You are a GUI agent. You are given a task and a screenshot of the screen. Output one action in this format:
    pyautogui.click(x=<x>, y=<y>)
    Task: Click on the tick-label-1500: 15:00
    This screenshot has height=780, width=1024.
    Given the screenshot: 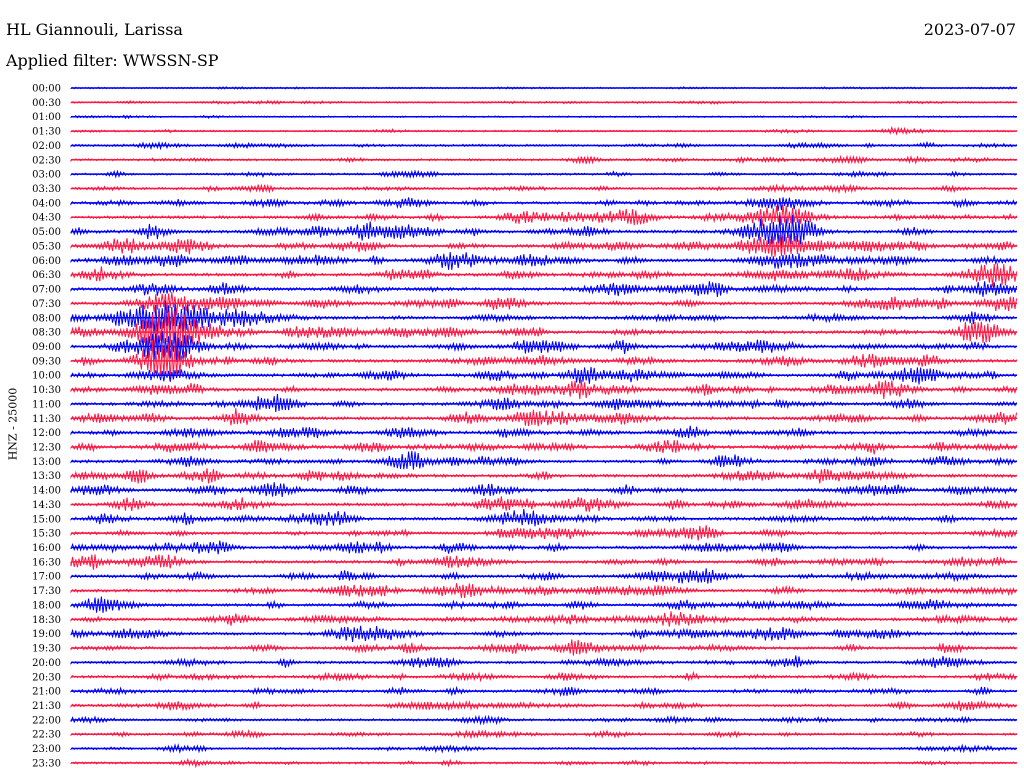 What is the action you would take?
    pyautogui.click(x=46, y=519)
    